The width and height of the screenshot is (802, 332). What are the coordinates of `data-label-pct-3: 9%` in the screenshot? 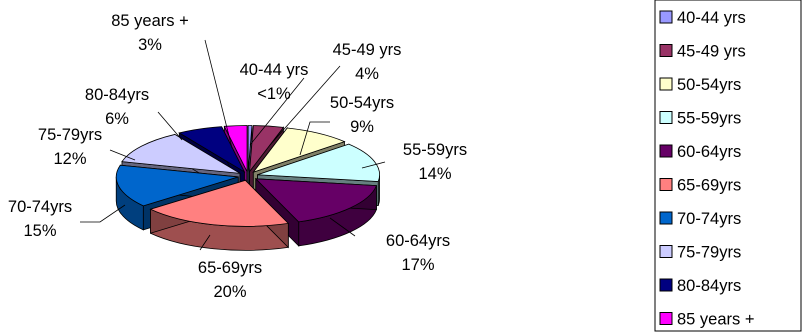 It's located at (362, 127).